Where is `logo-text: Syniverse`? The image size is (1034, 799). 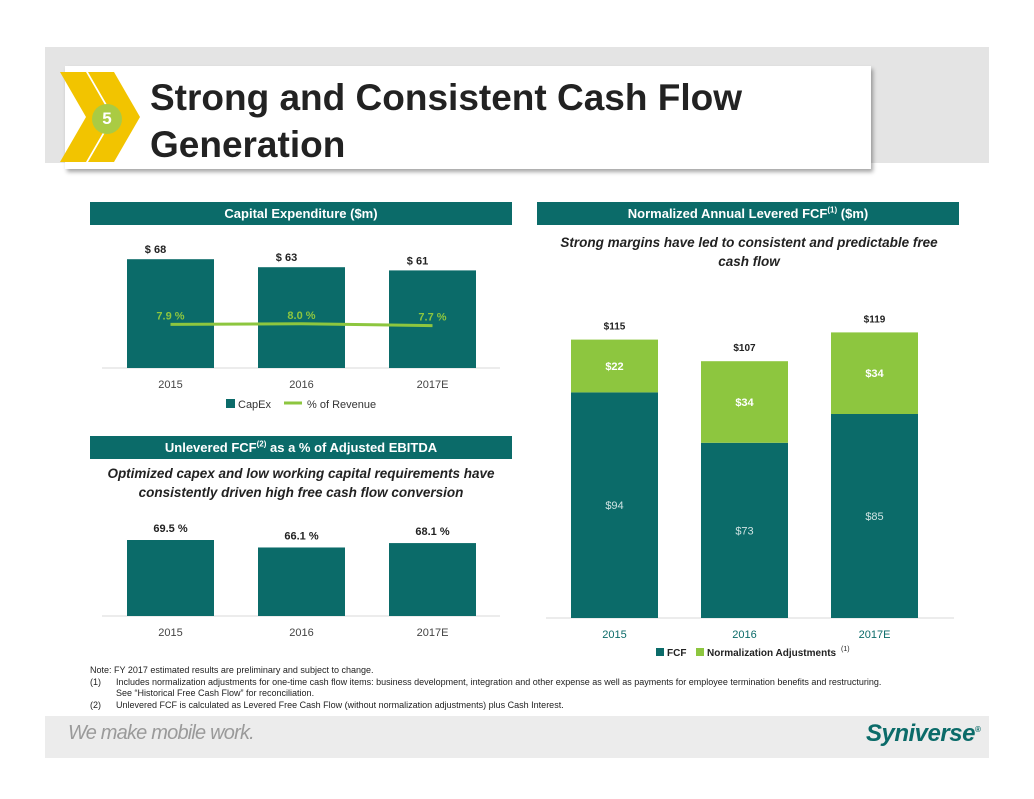 logo-text: Syniverse is located at coordinates (920, 733).